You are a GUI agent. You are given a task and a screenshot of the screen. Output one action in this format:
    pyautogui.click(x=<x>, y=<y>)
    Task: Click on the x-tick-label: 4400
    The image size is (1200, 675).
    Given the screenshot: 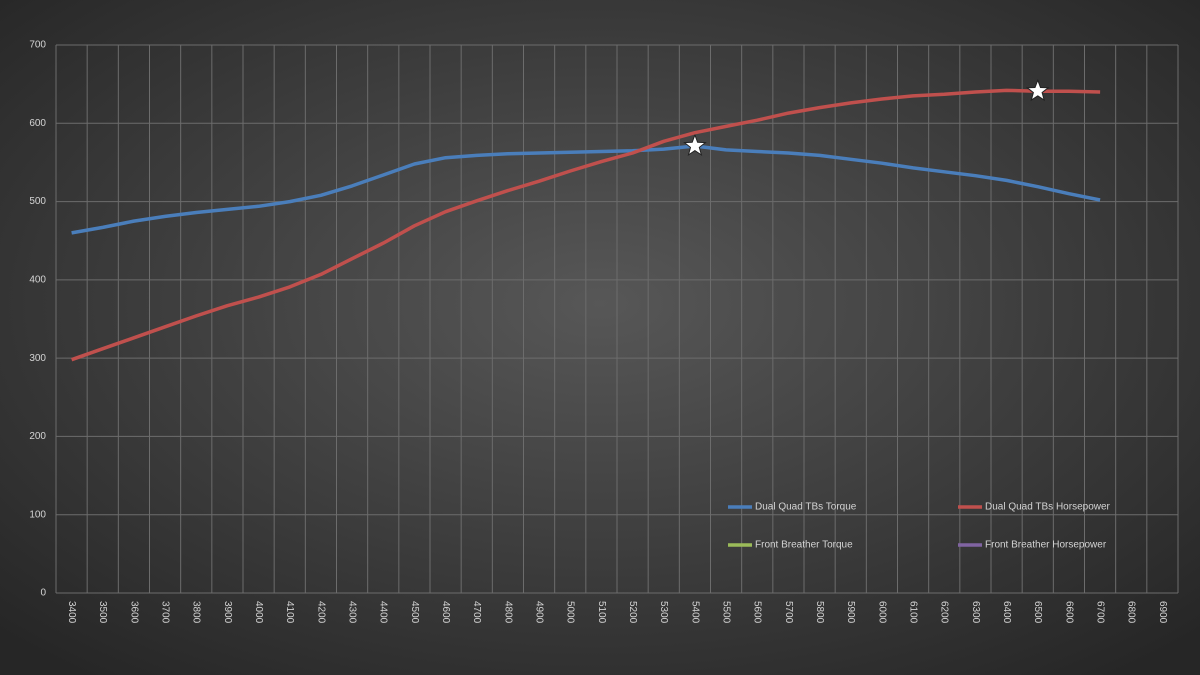 What is the action you would take?
    pyautogui.click(x=383, y=612)
    